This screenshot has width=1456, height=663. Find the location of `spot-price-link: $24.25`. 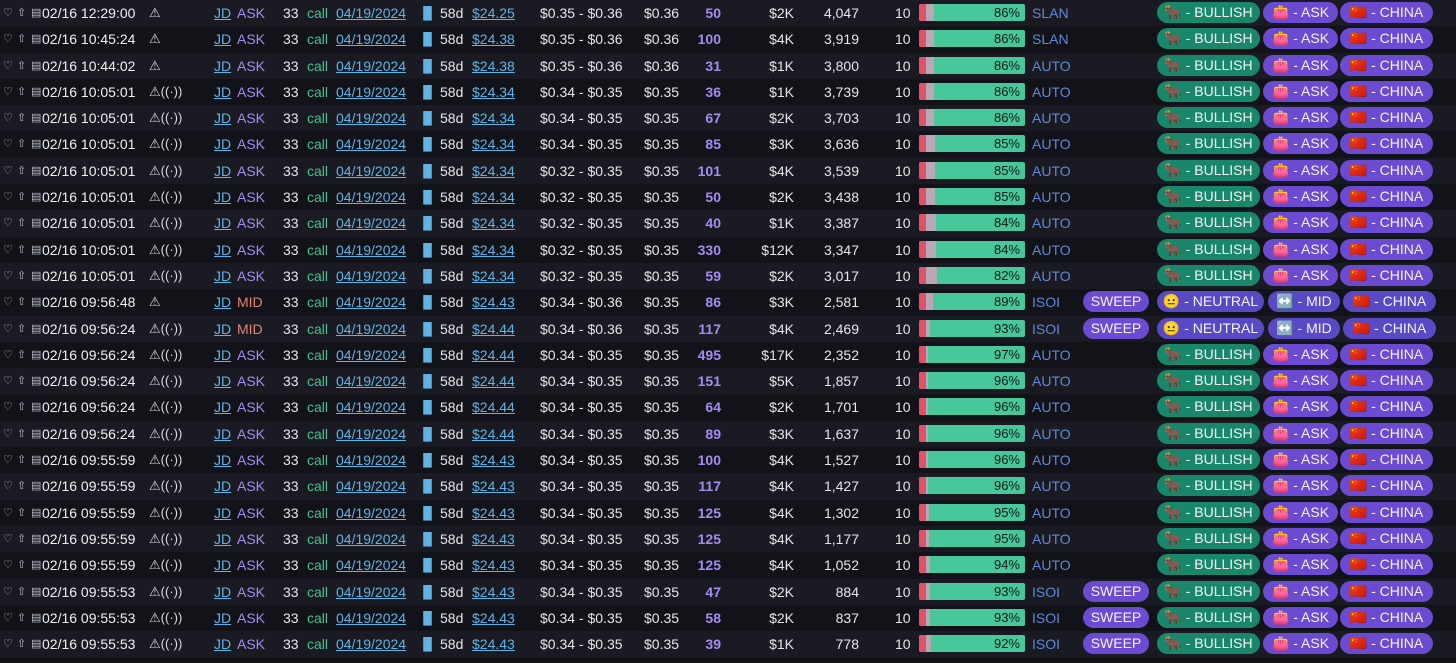

spot-price-link: $24.25 is located at coordinates (493, 13).